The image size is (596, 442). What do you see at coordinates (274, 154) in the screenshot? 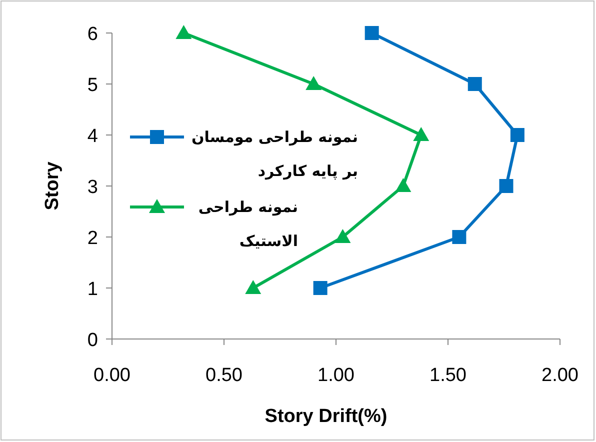
I see `legend-label: نمونه طراحی مومسان بر پایه کارکرد` at bounding box center [274, 154].